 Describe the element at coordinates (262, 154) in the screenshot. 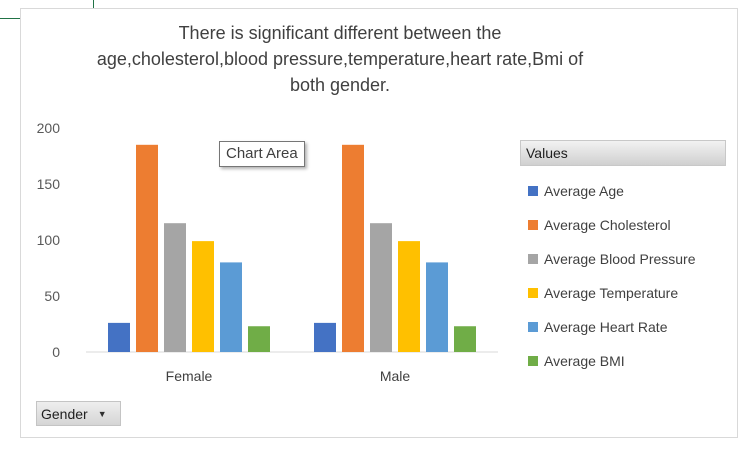

I see `chart-area-tooltip: Chart Area` at that location.